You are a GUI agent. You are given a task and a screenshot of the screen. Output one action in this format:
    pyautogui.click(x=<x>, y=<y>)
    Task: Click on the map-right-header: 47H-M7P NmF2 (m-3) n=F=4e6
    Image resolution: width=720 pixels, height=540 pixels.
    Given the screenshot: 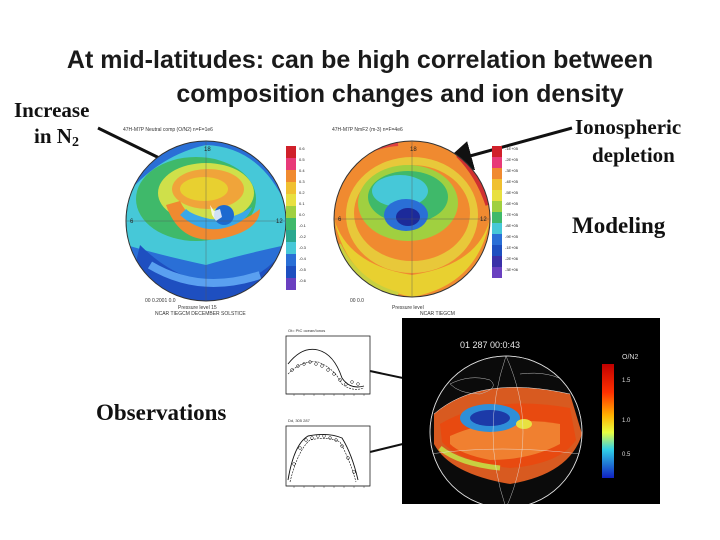 What is the action you would take?
    pyautogui.click(x=367, y=130)
    